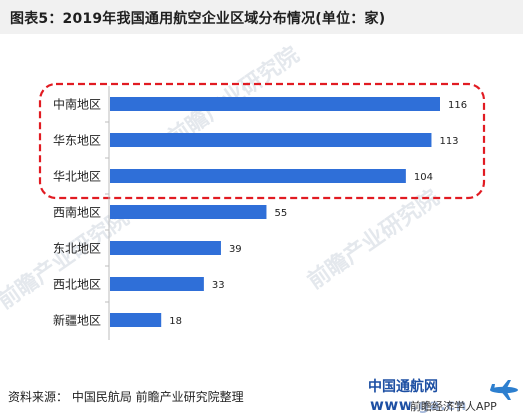 The image size is (523, 418). Describe the element at coordinates (280, 213) in the screenshot. I see `value-label: 55` at that location.